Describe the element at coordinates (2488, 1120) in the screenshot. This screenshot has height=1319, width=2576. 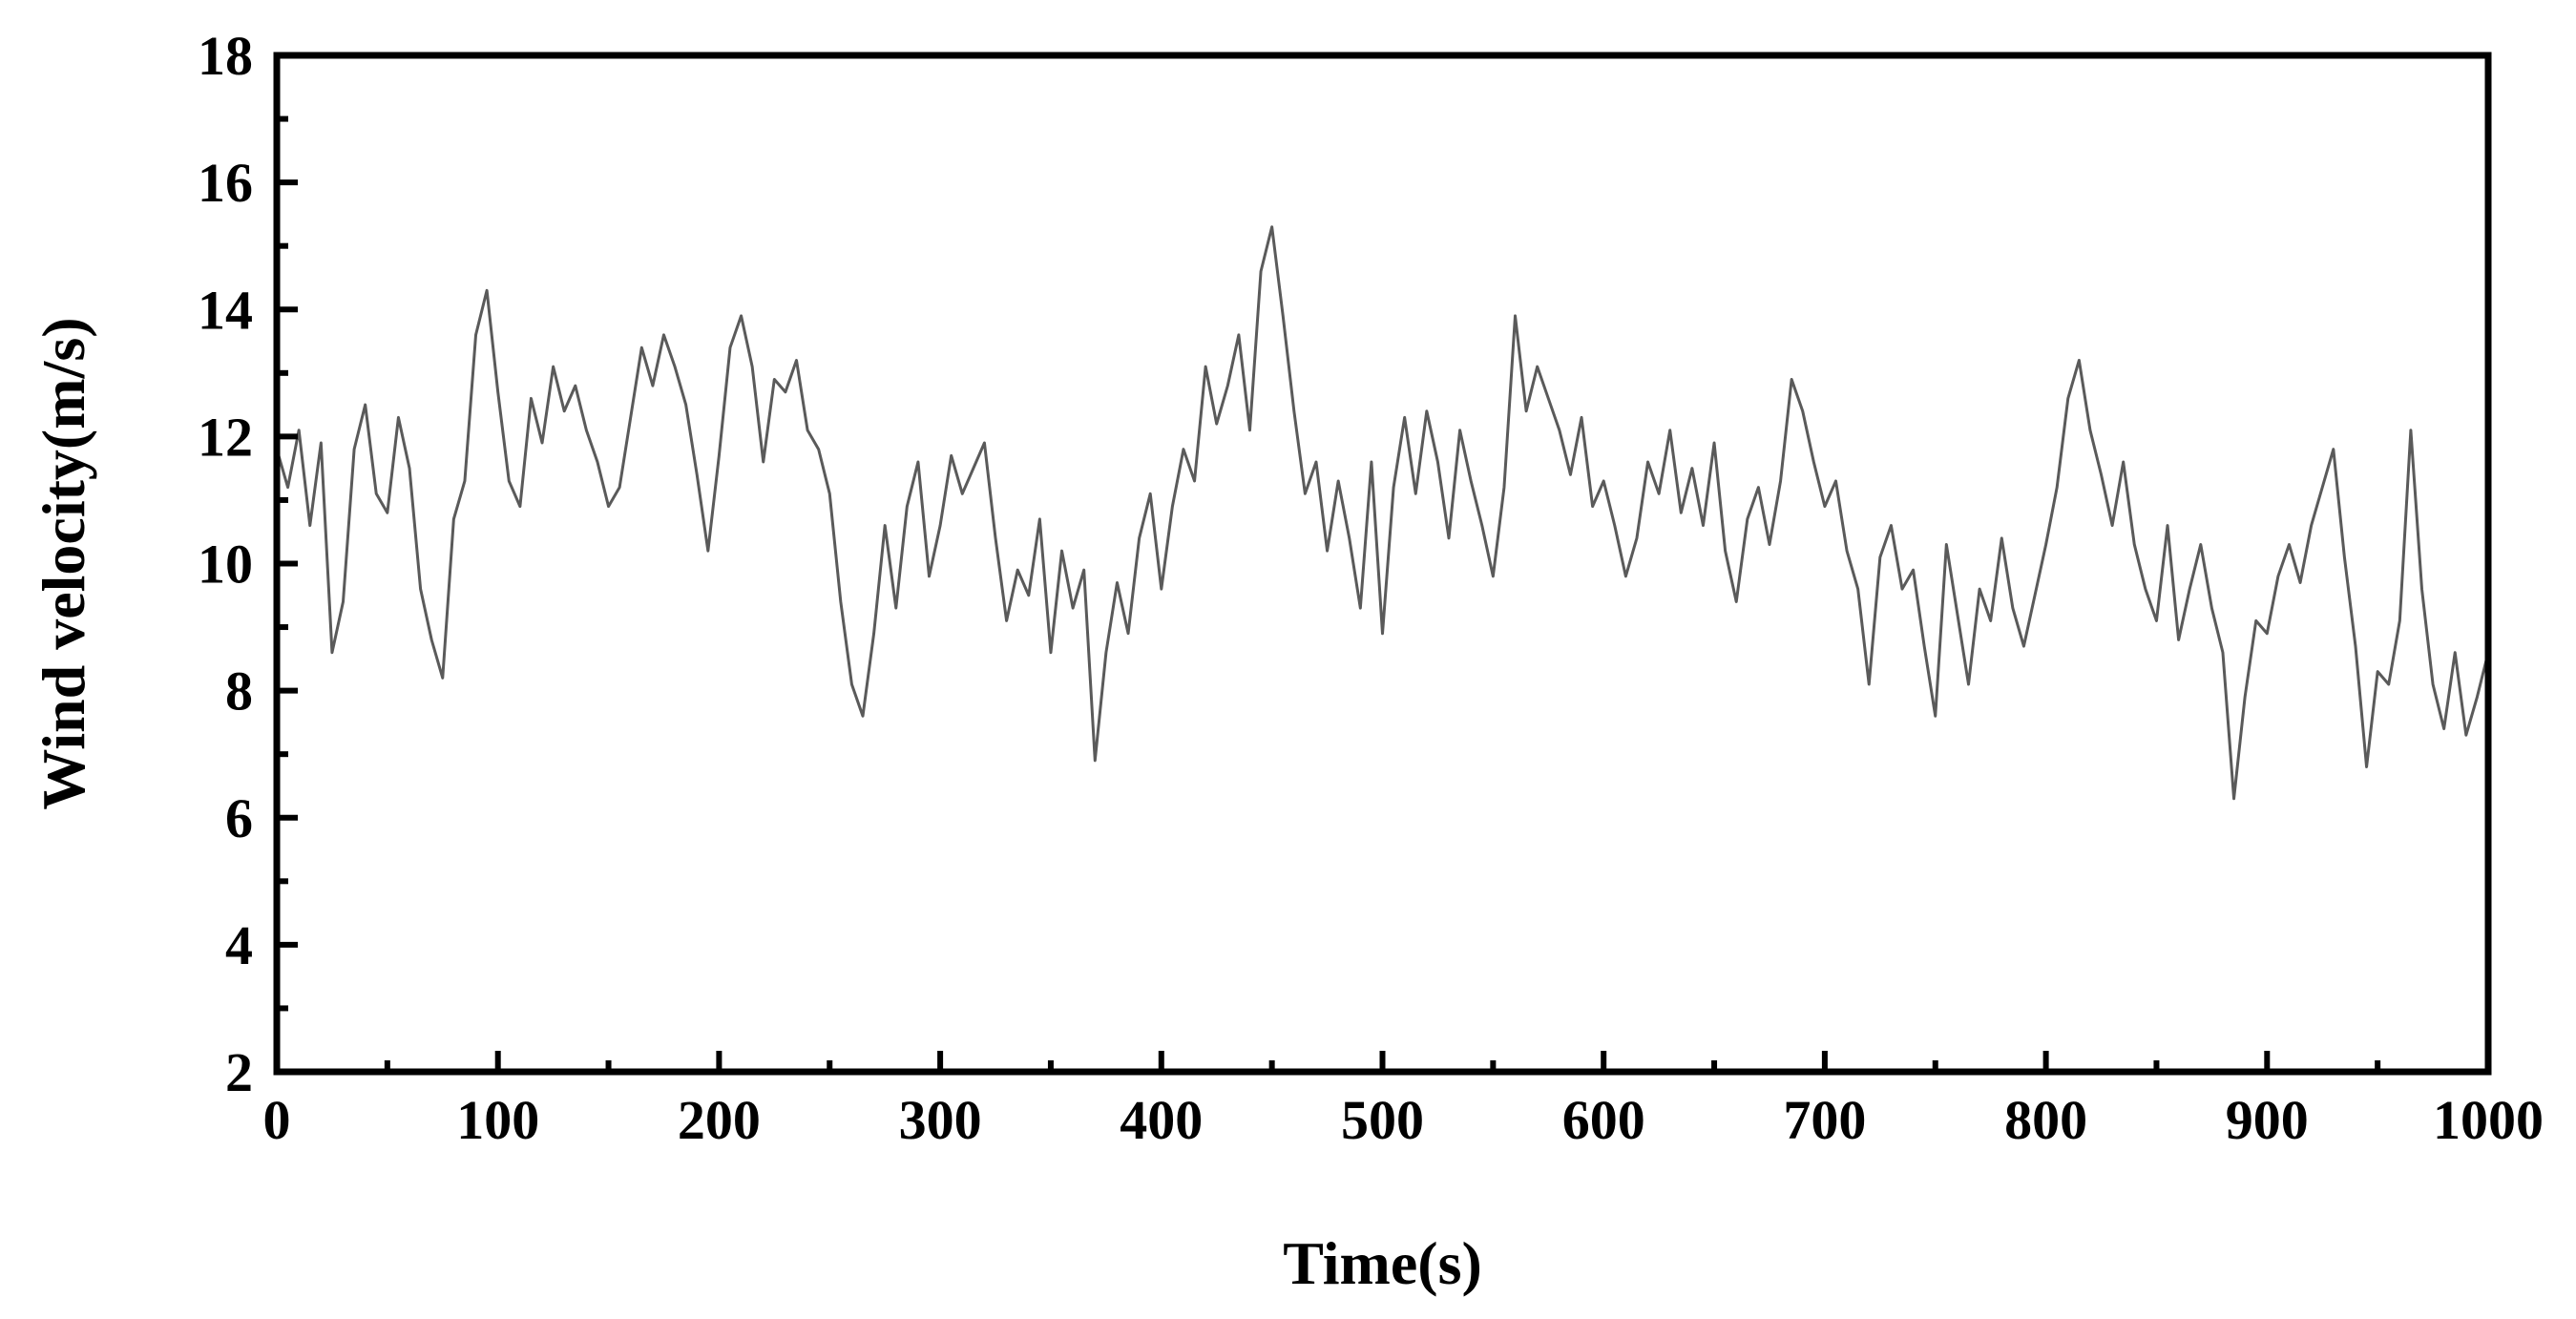
I see `x-tick-label: 1000` at that location.